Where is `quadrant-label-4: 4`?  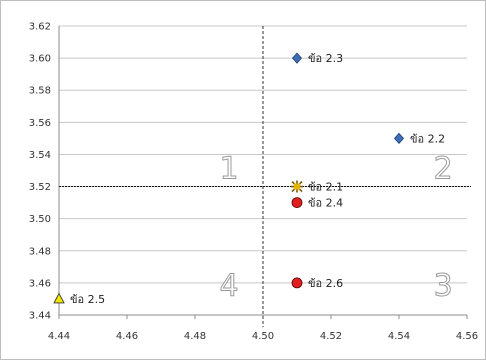 quadrant-label-4: 4 is located at coordinates (228, 286).